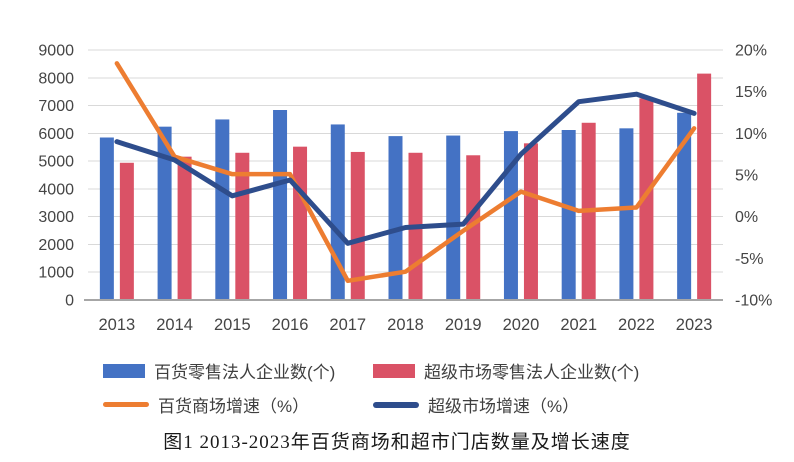  Describe the element at coordinates (397, 442) in the screenshot. I see `figure-caption: 图1 2013-2023年百货商场和超市门店数量及增长速度` at that location.